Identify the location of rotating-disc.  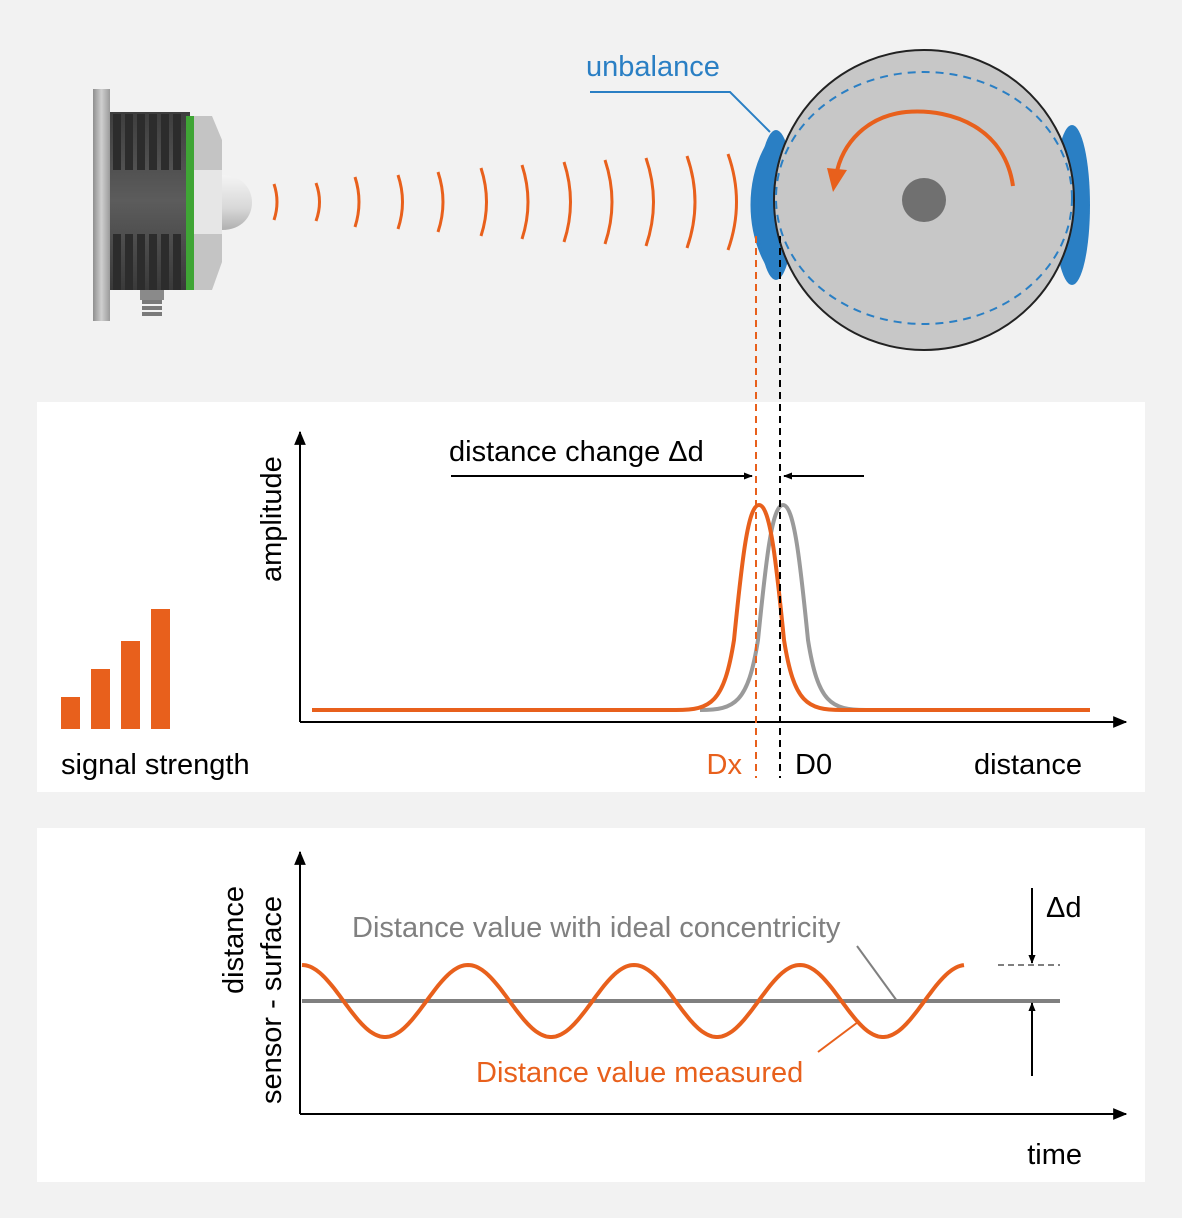
(920, 200).